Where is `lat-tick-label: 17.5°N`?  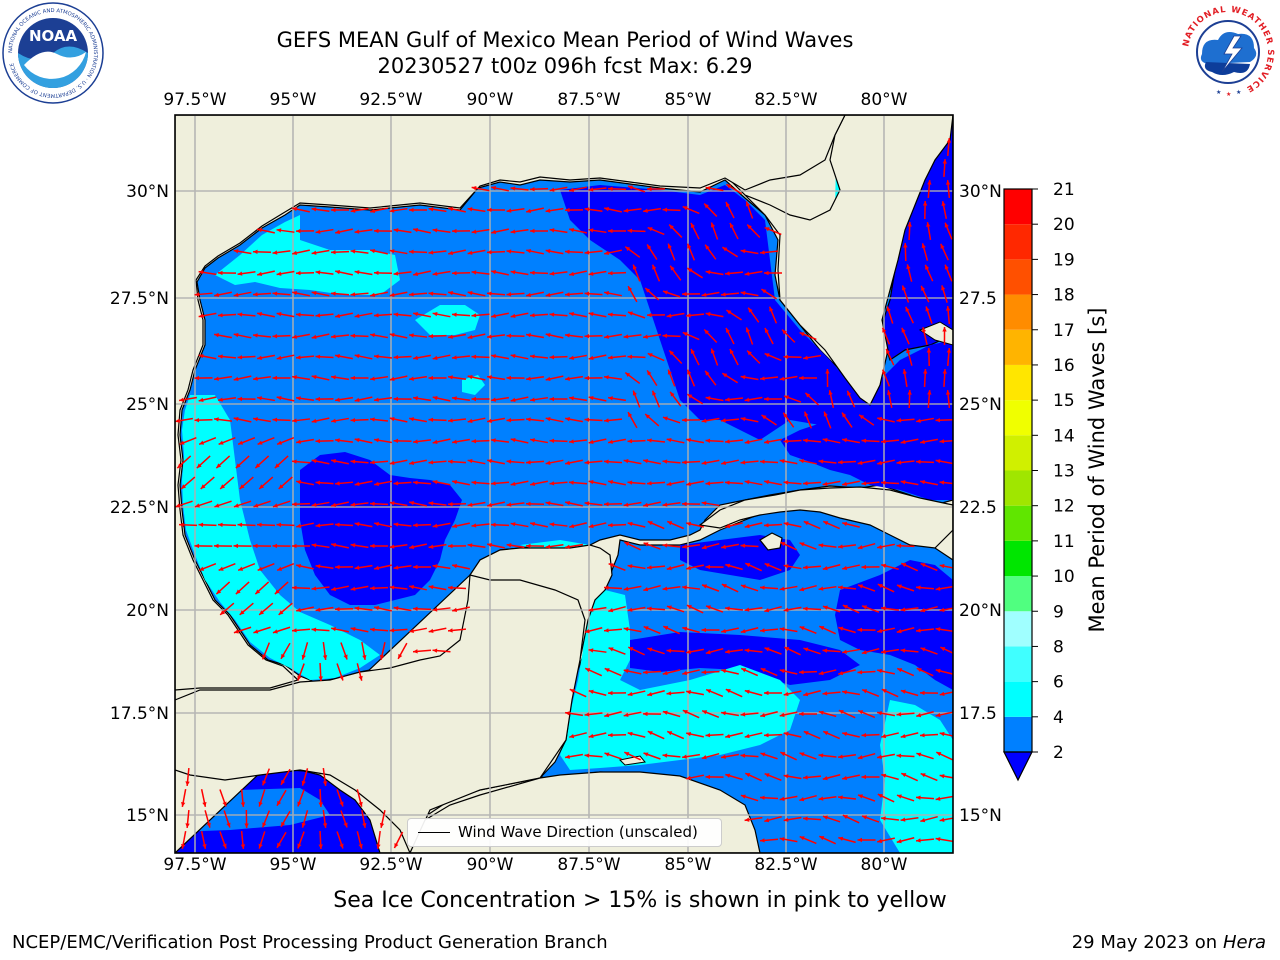
lat-tick-label: 17.5°N is located at coordinates (139, 714).